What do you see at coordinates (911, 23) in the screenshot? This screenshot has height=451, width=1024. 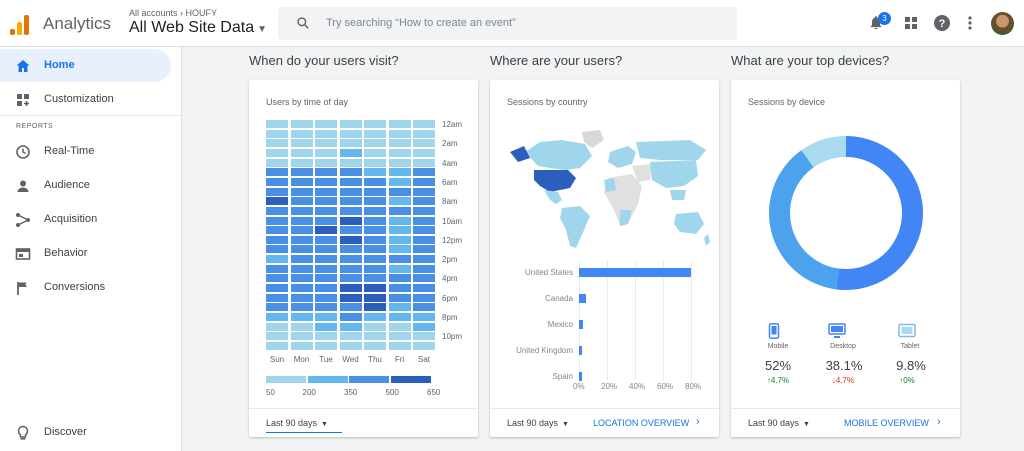 I see `apps-icon` at bounding box center [911, 23].